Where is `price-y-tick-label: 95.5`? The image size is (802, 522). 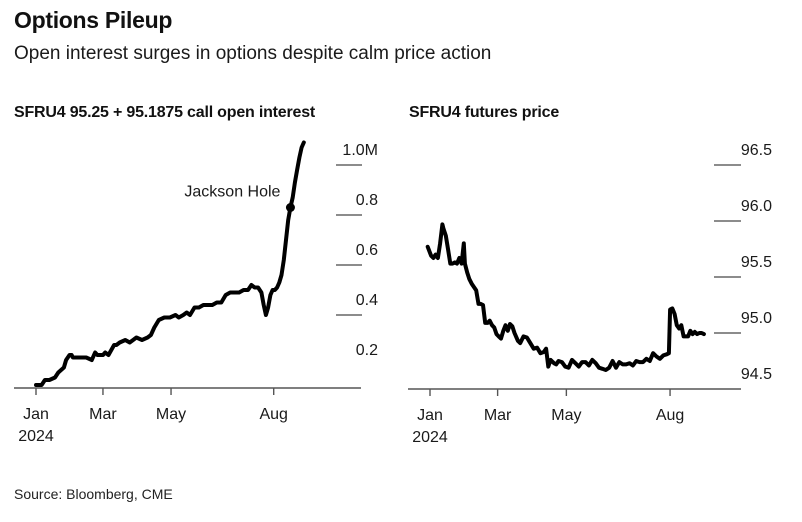
price-y-tick-label: 95.5 is located at coordinates (756, 262).